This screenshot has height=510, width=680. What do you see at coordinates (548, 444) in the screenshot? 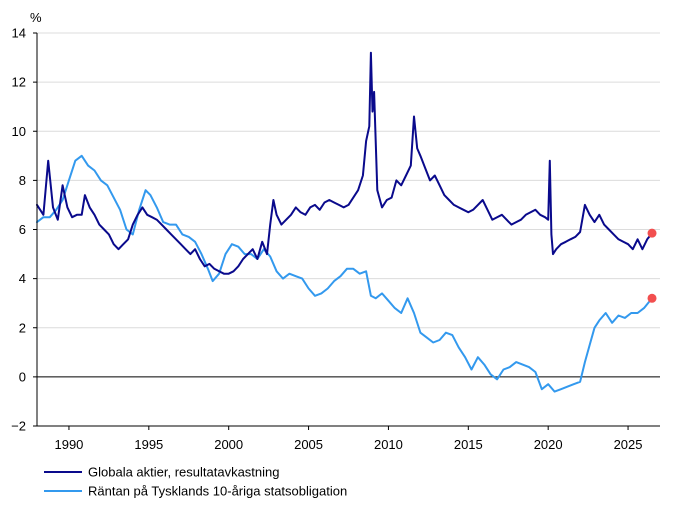
I see `x-tick-label: 2020` at bounding box center [548, 444].